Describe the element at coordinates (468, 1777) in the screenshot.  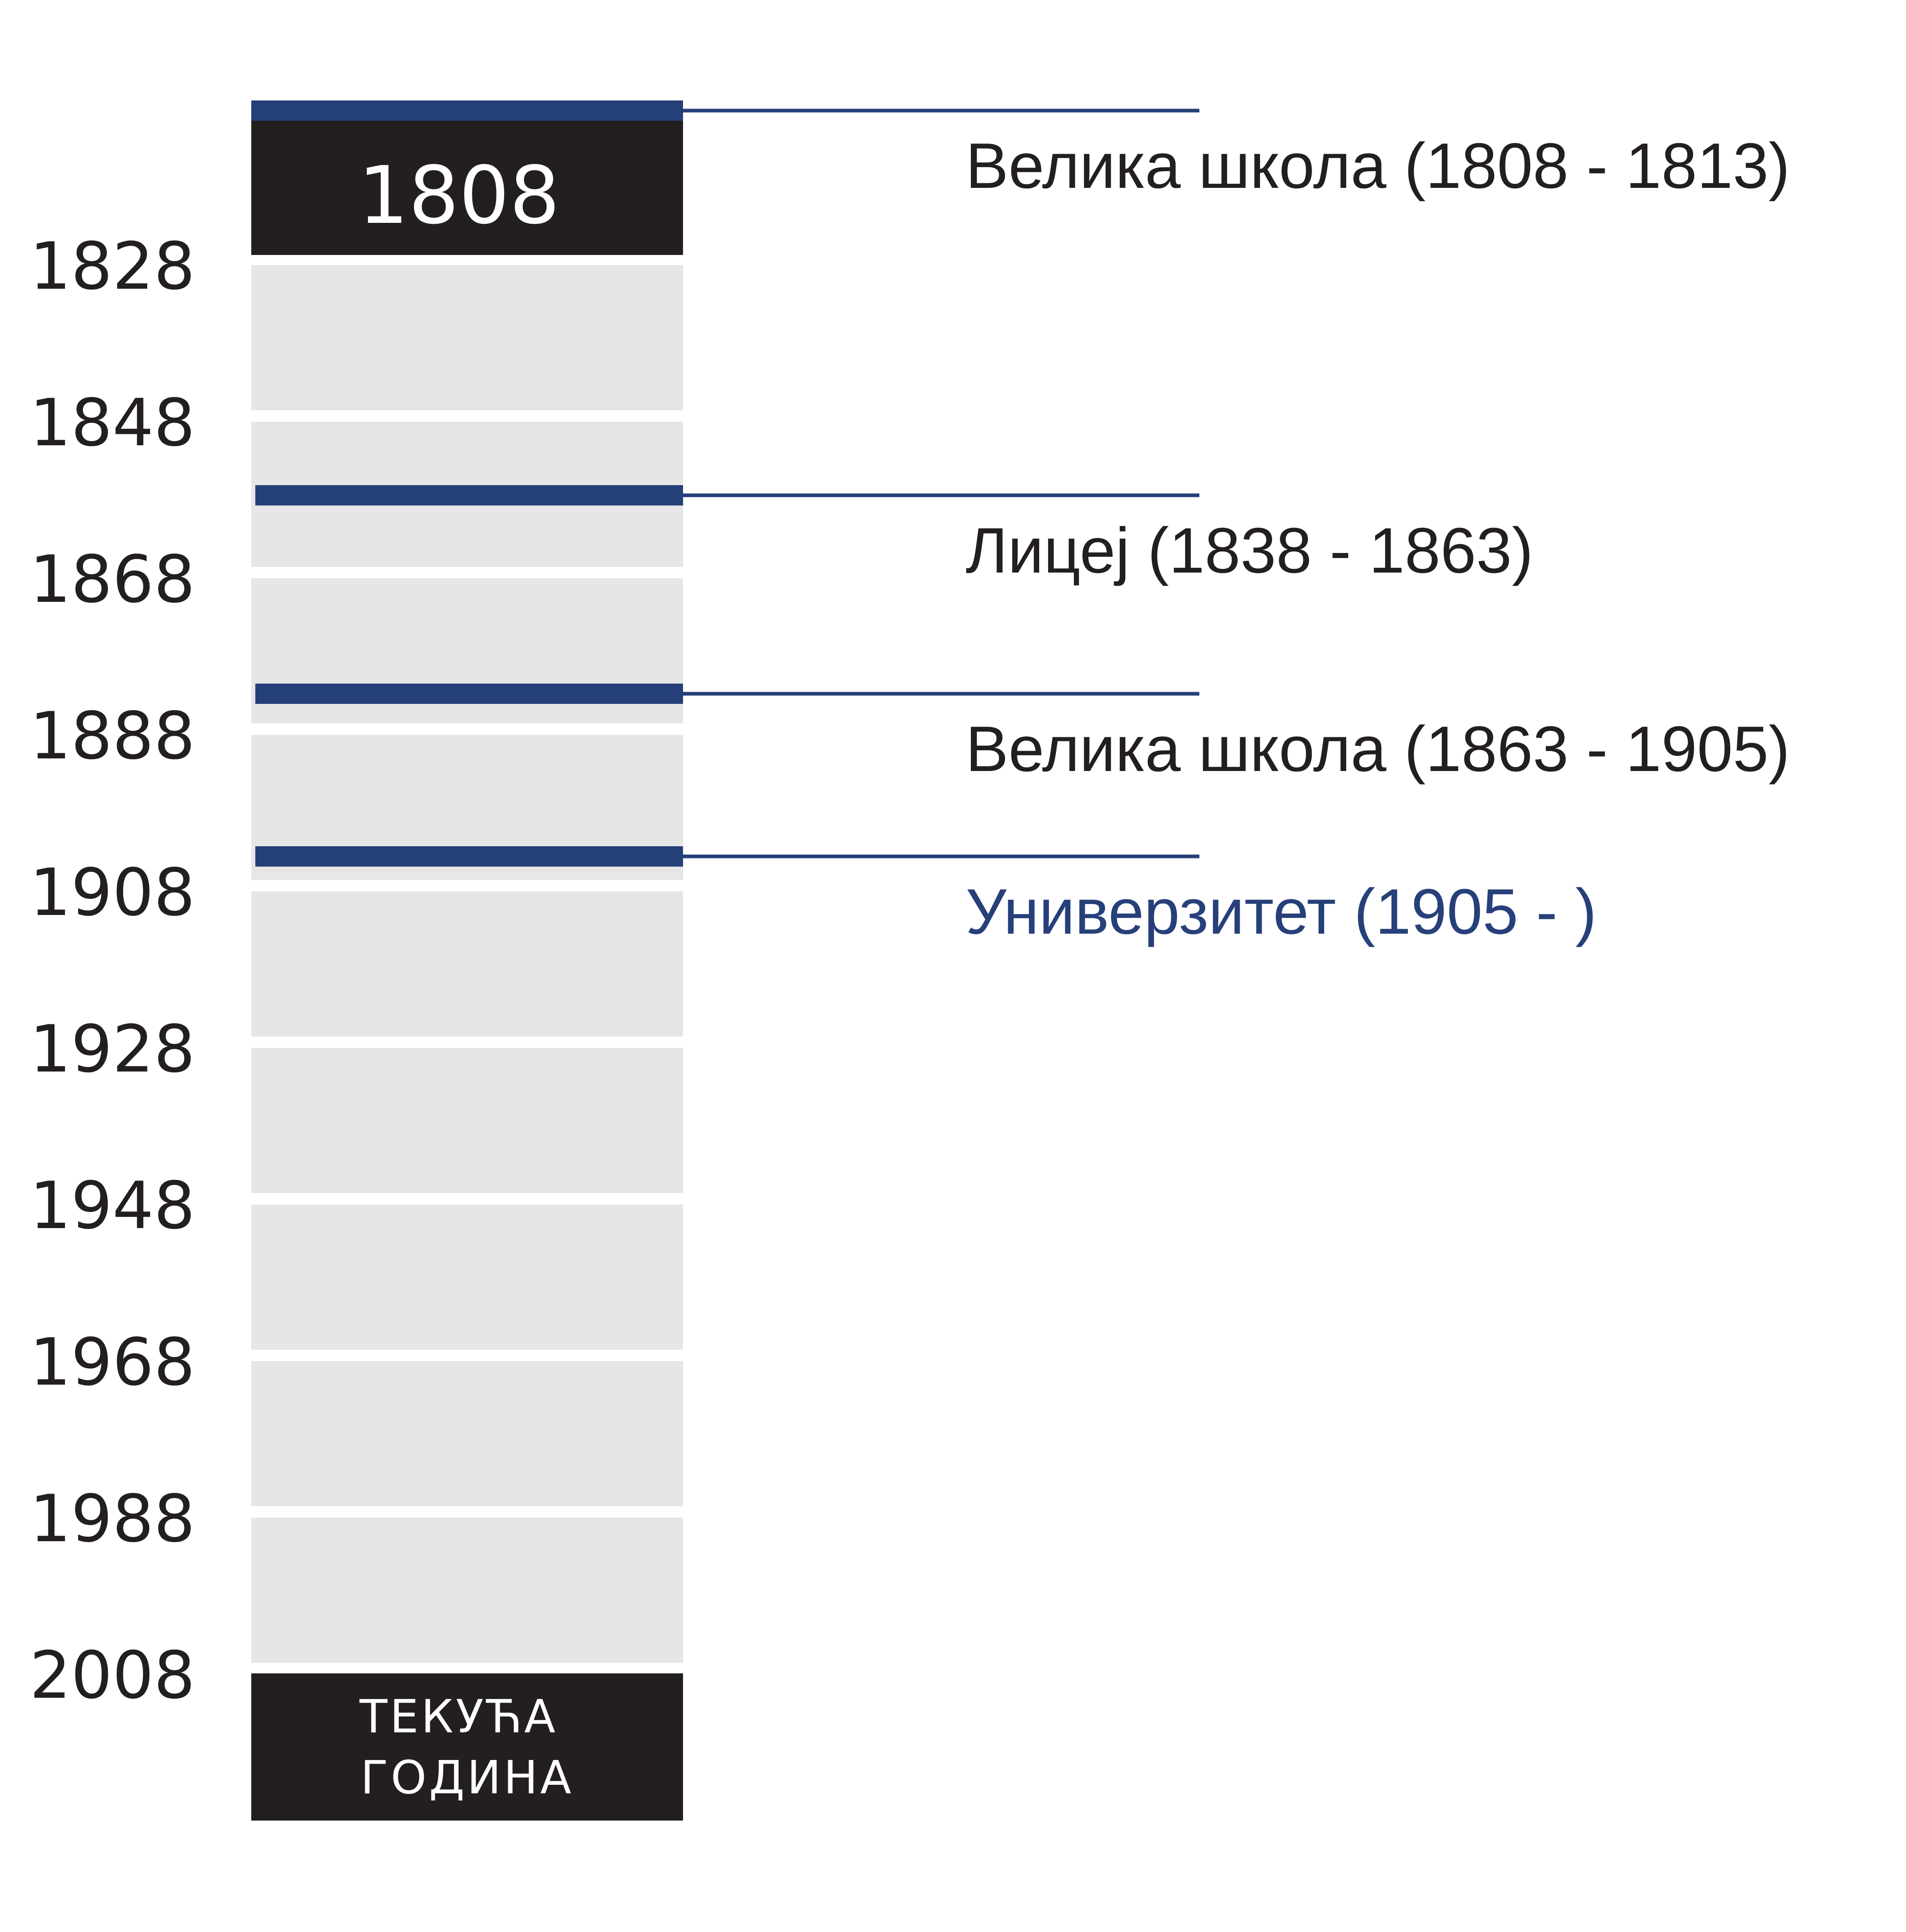
I see `end-label-line-2: ГОДИНА` at that location.